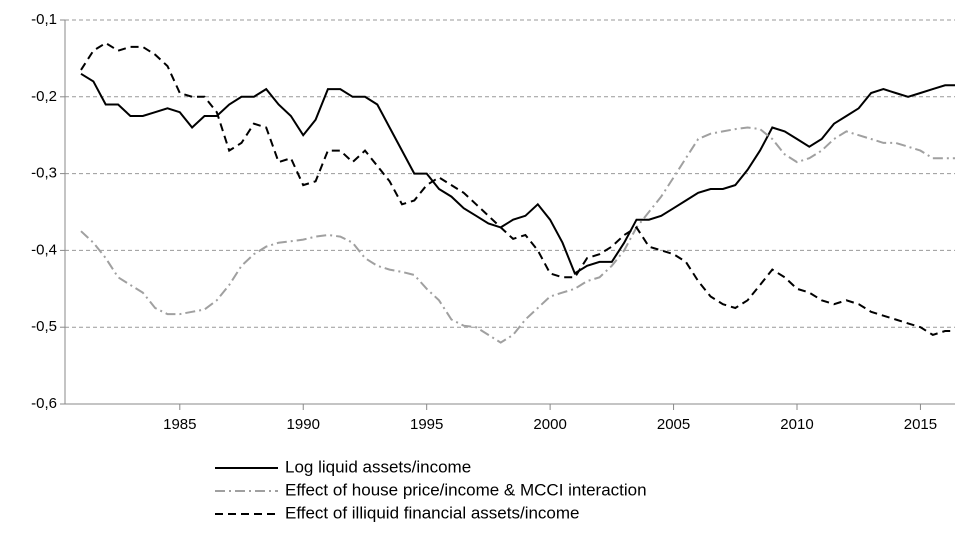 The image size is (955, 544). What do you see at coordinates (426, 424) in the screenshot?
I see `x-tick-label: 1995` at bounding box center [426, 424].